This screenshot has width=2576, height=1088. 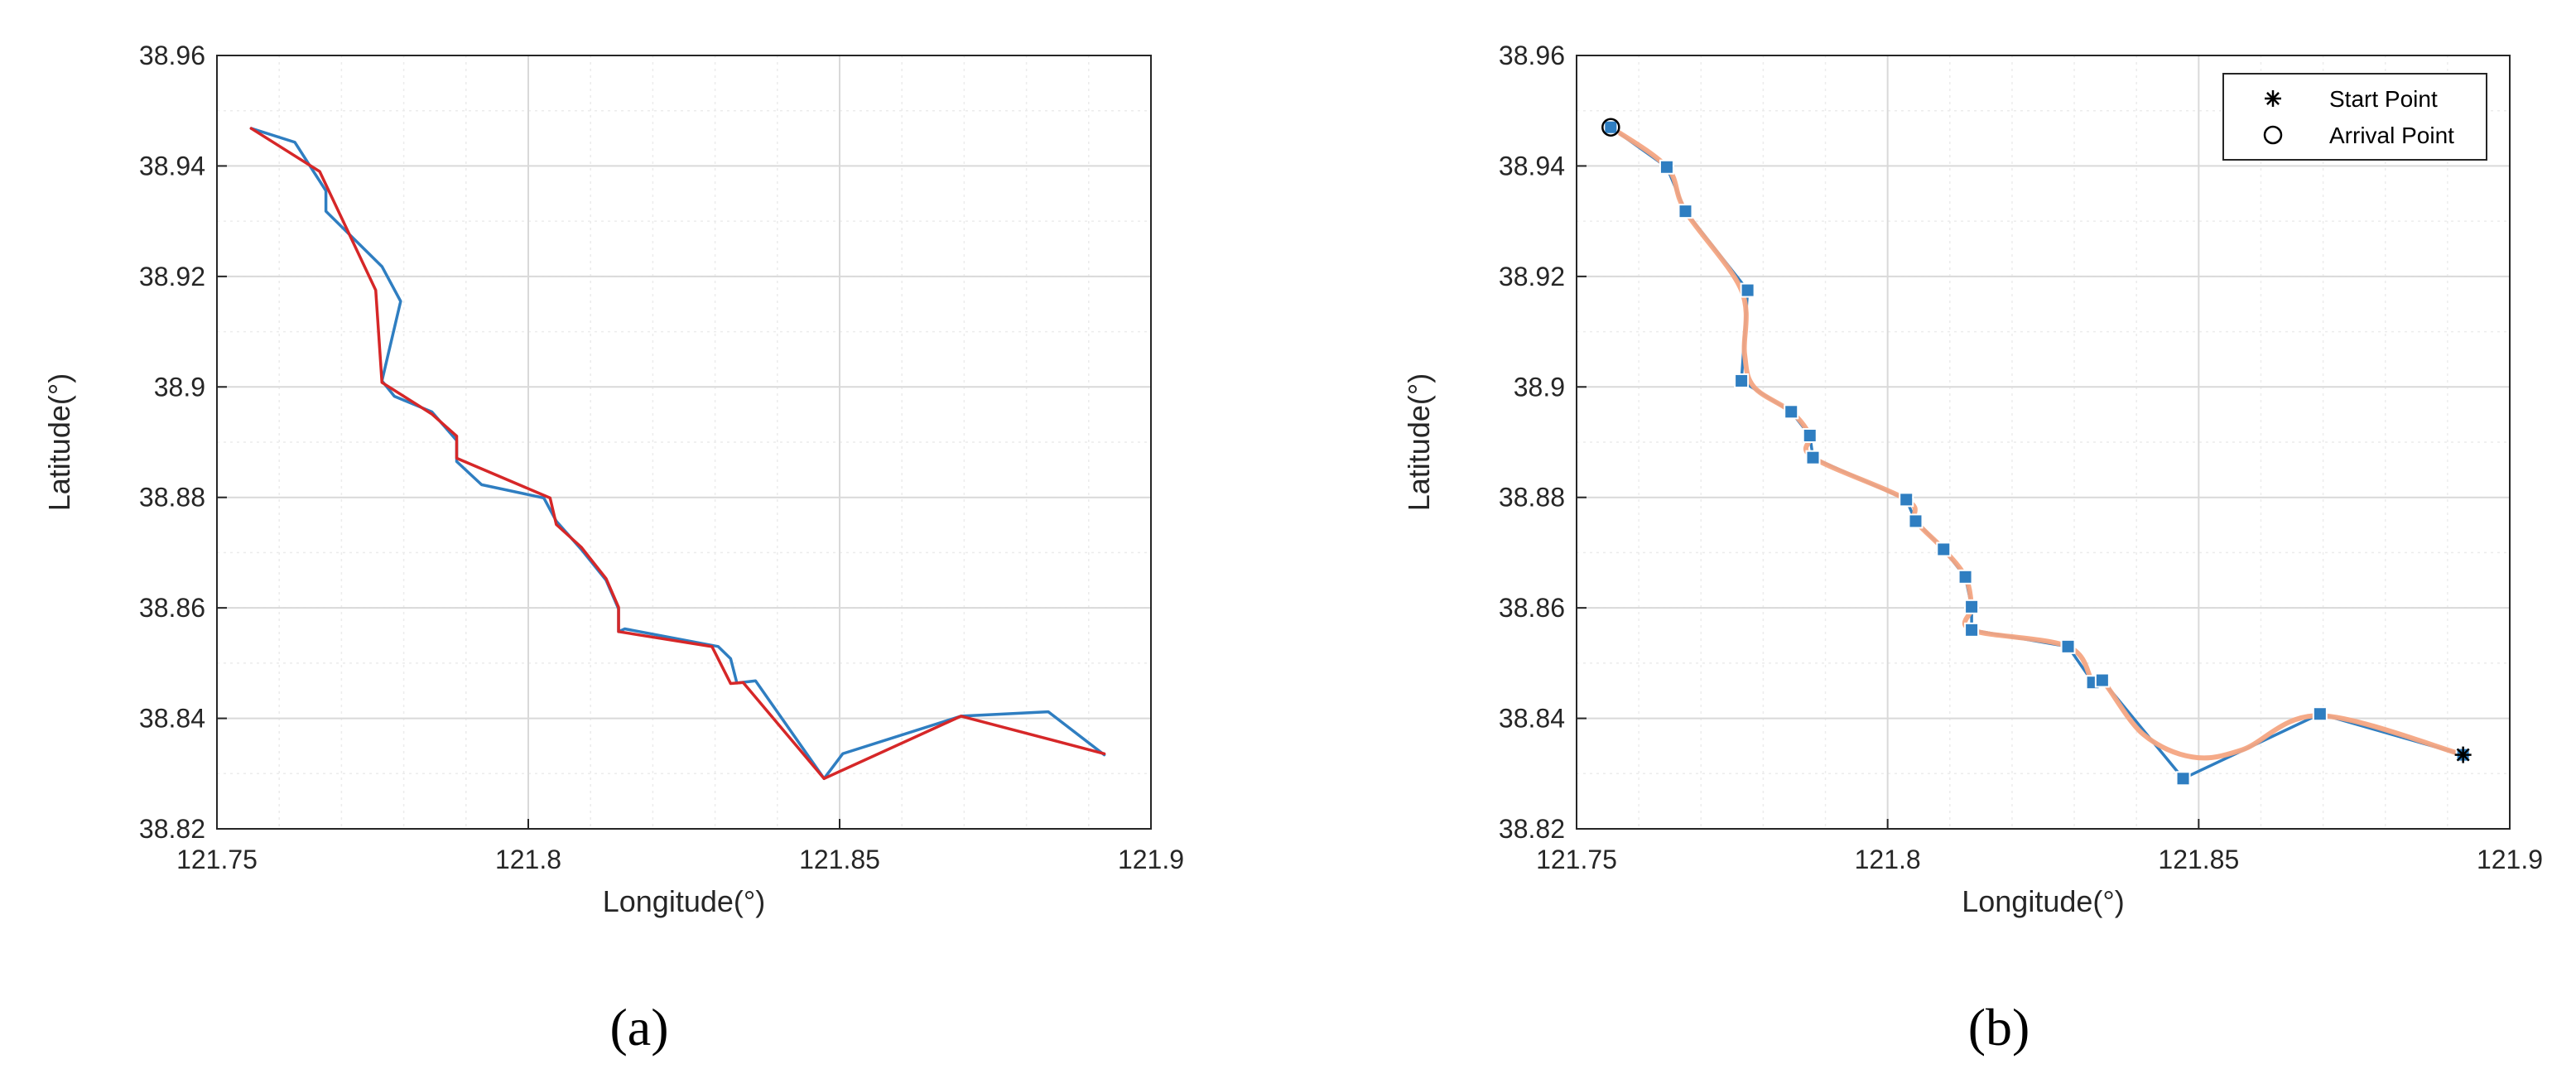 What do you see at coordinates (1576, 859) in the screenshot?
I see `chart-b-x-tick-label: 121.75` at bounding box center [1576, 859].